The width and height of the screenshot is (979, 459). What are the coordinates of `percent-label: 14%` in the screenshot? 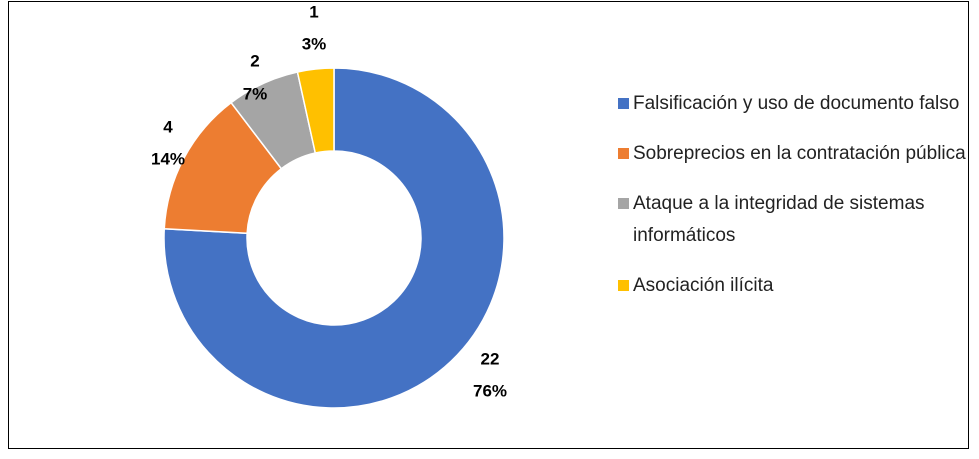 It's located at (168, 158).